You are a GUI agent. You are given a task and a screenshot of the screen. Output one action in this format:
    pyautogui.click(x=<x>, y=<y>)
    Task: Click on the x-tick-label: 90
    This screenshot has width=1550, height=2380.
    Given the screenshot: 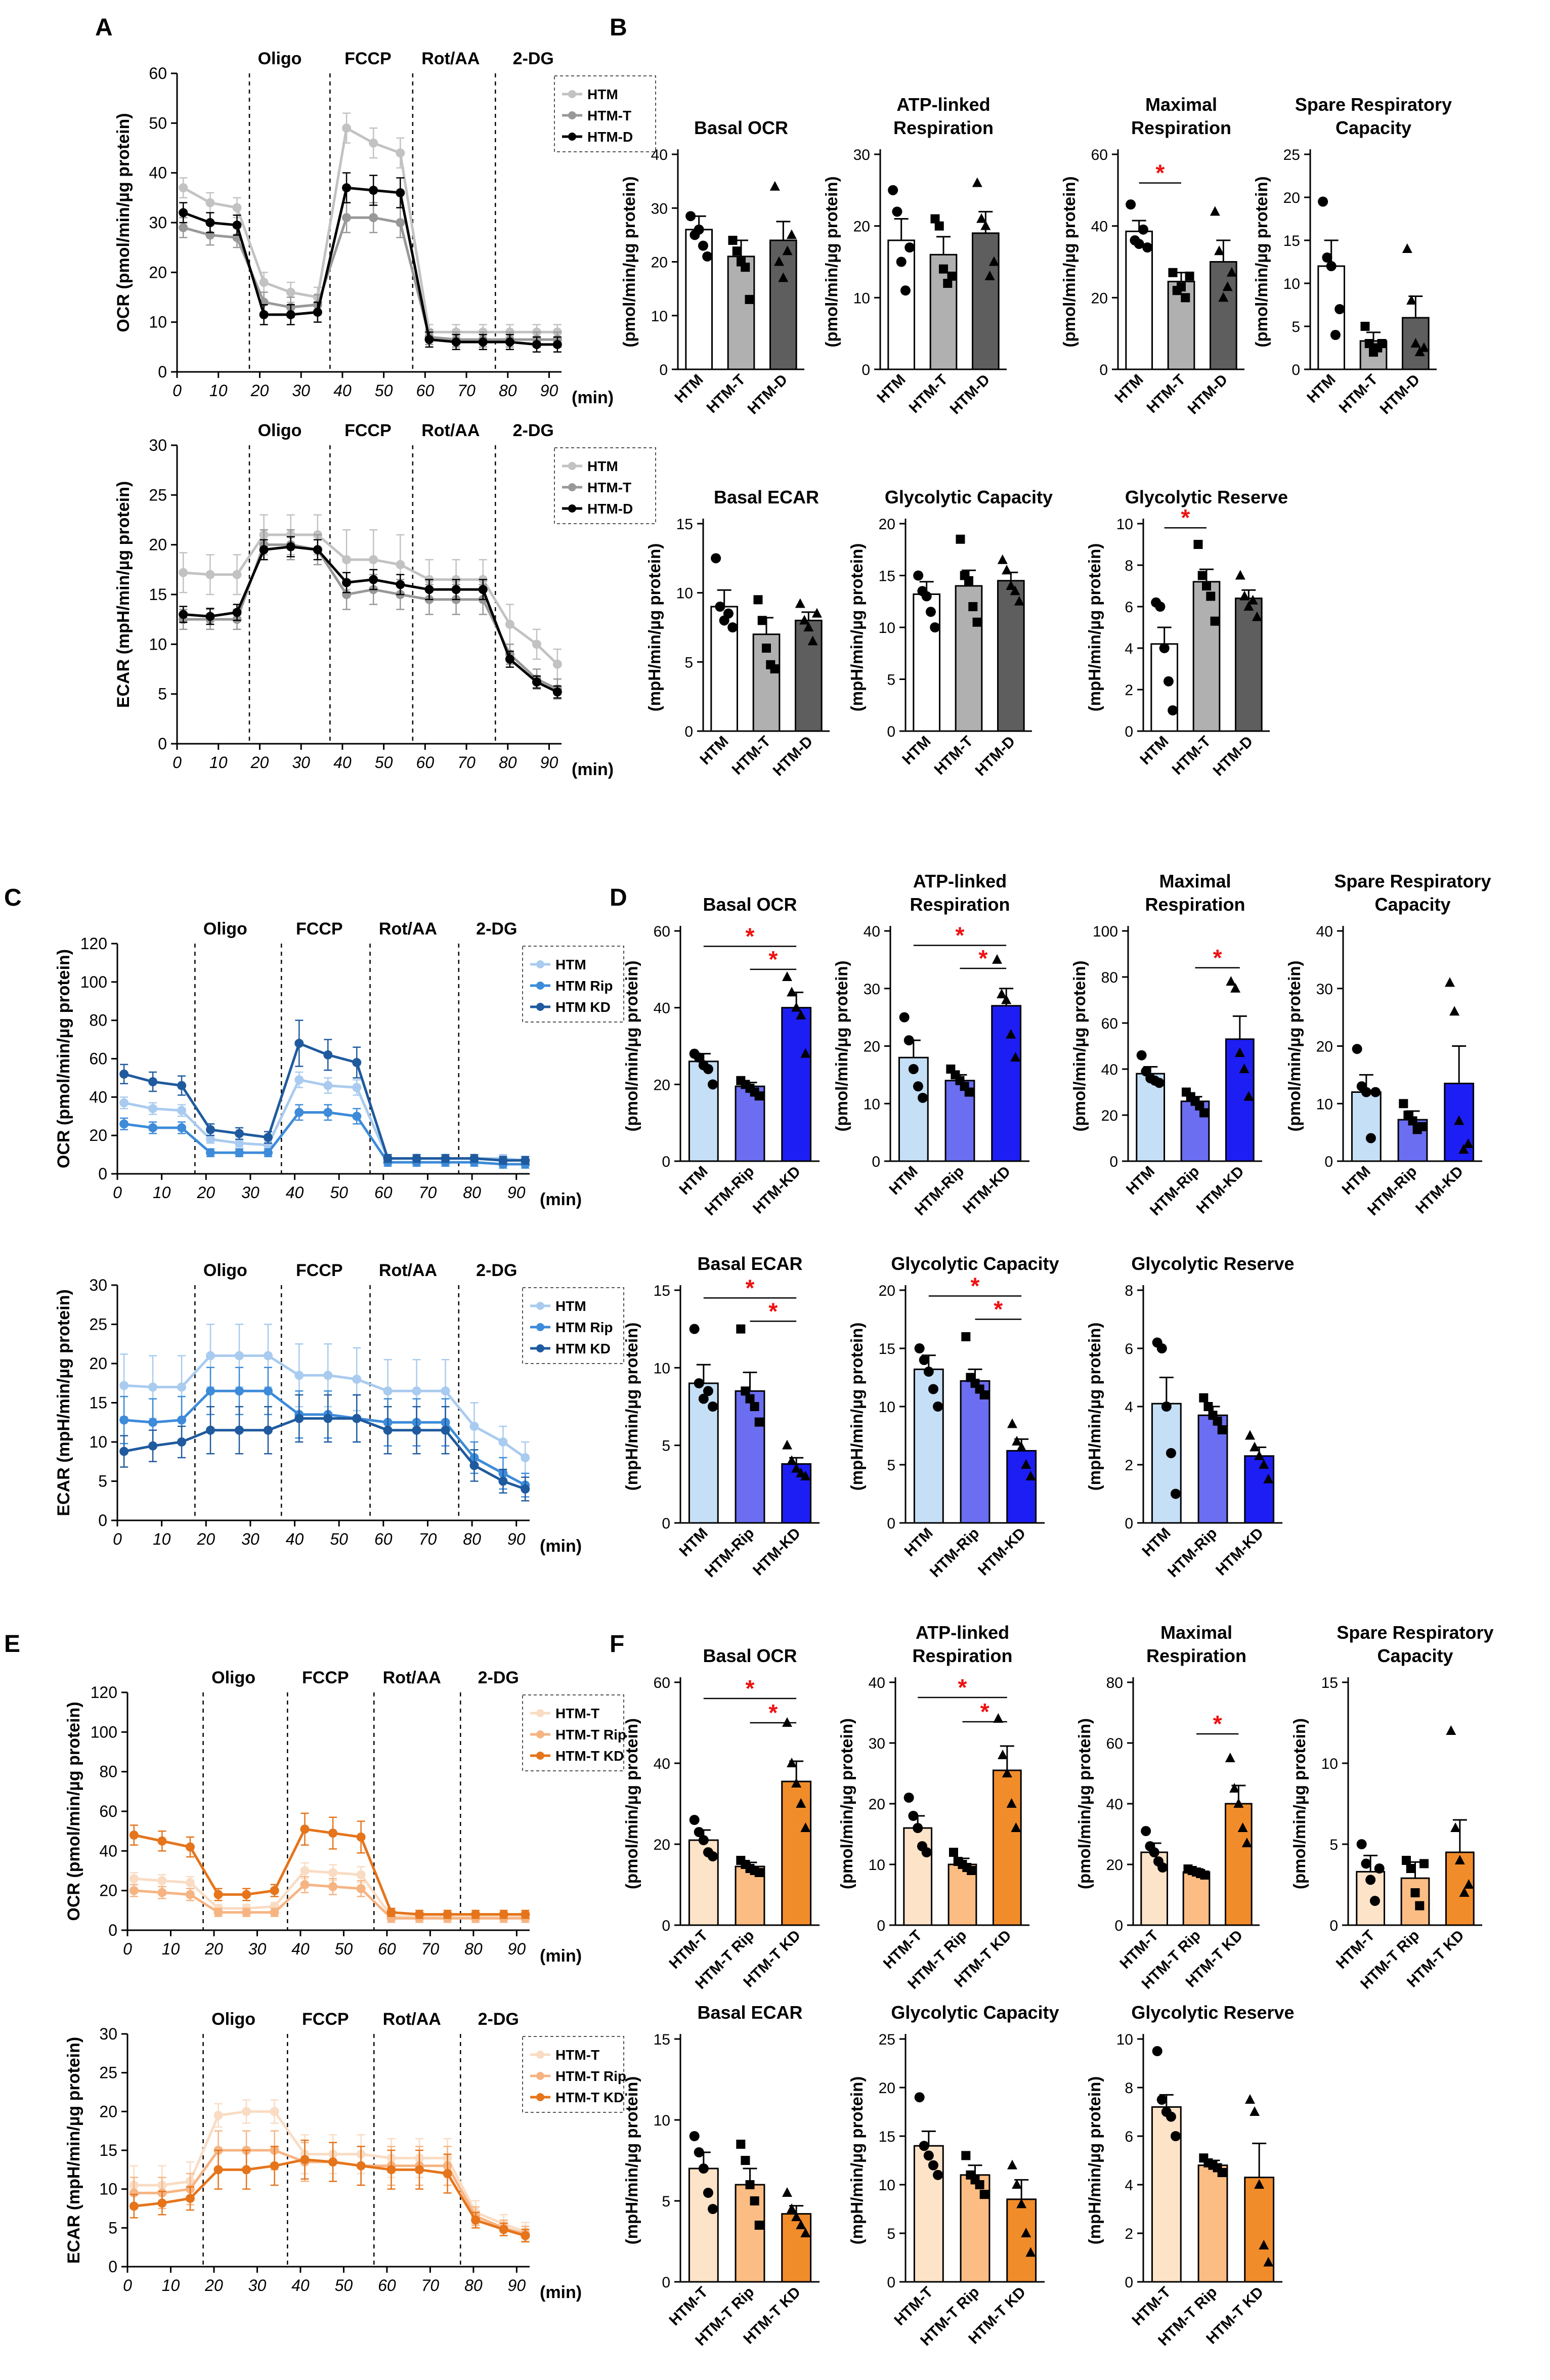 What is the action you would take?
    pyautogui.click(x=516, y=1539)
    